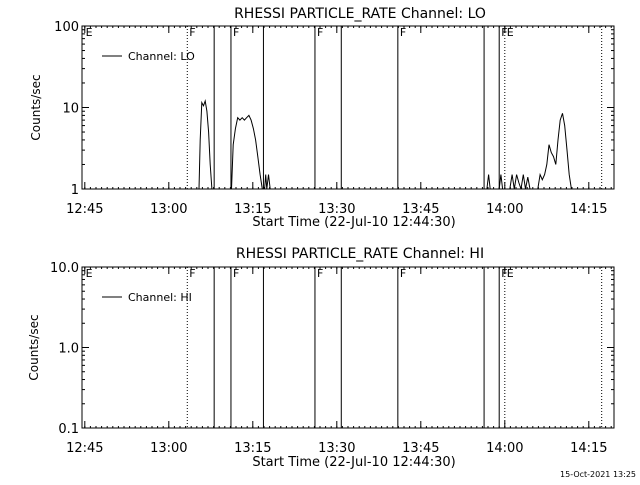 This screenshot has height=485, width=640. What do you see at coordinates (75, 190) in the screenshot?
I see `y-tick-label: 1` at bounding box center [75, 190].